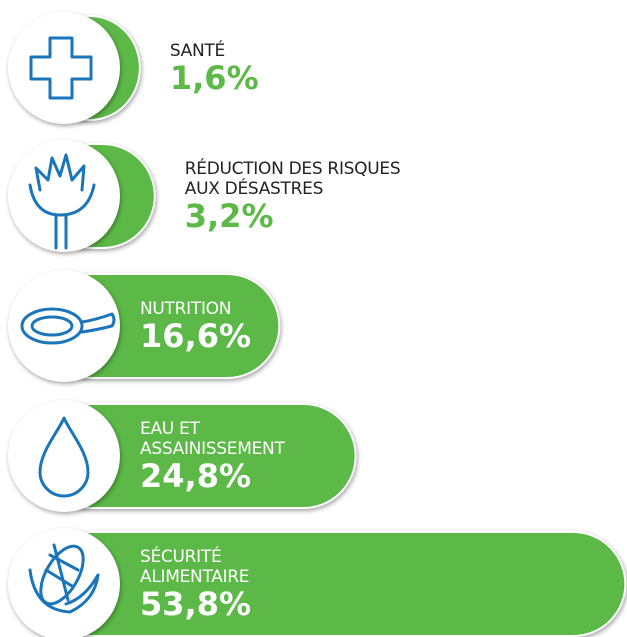 Image resolution: width=627 pixels, height=637 pixels. Describe the element at coordinates (68, 326) in the screenshot. I see `nutrition-icon` at that location.